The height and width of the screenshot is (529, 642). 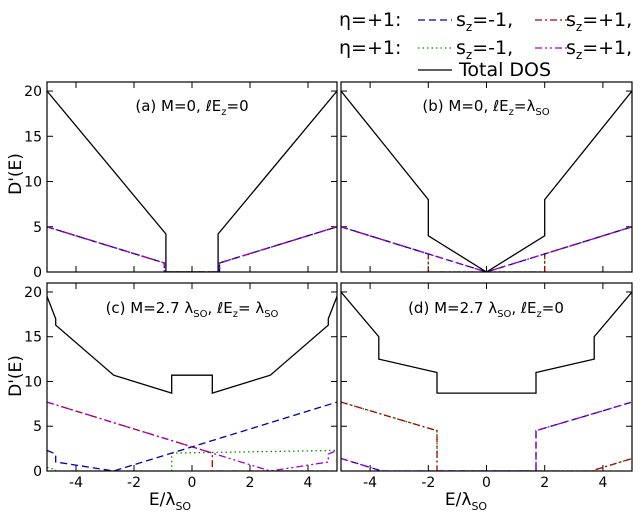 I want to click on x-axis-label-left: E/λSO, so click(x=170, y=501).